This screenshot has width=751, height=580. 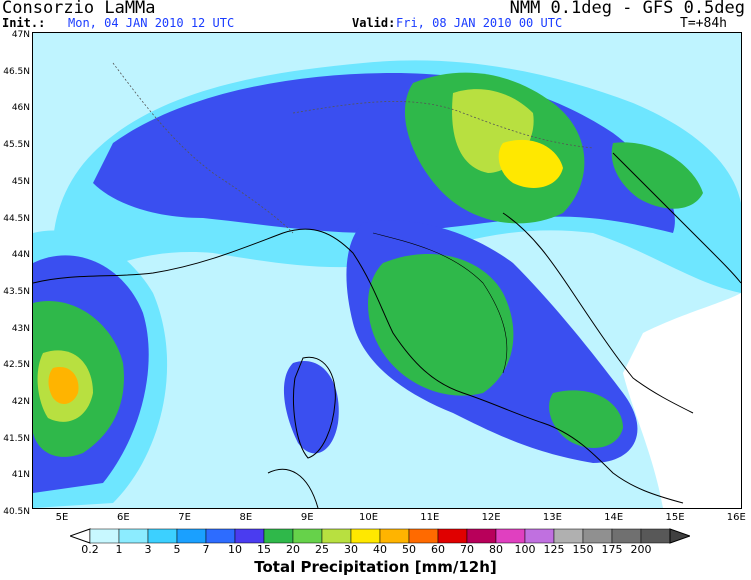 What do you see at coordinates (525, 549) in the screenshot?
I see `colorbar-label: 100` at bounding box center [525, 549].